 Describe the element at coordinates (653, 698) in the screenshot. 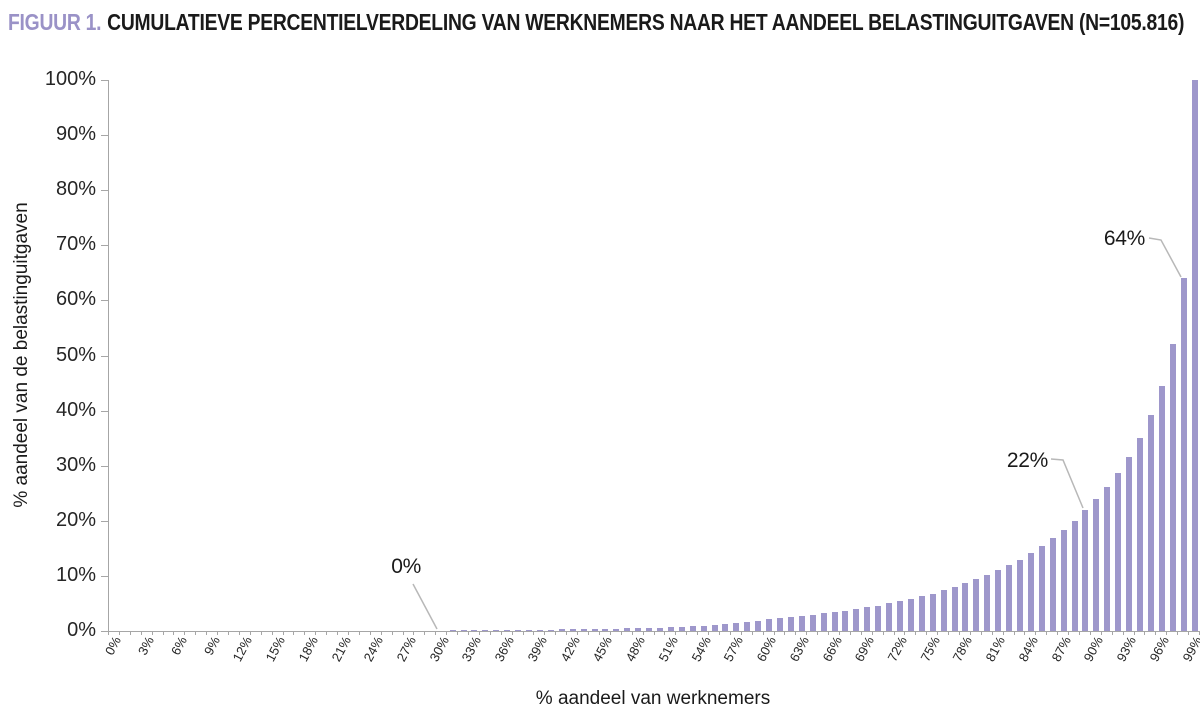

I see `x-axis-title: % aandeel van werknemers` at that location.